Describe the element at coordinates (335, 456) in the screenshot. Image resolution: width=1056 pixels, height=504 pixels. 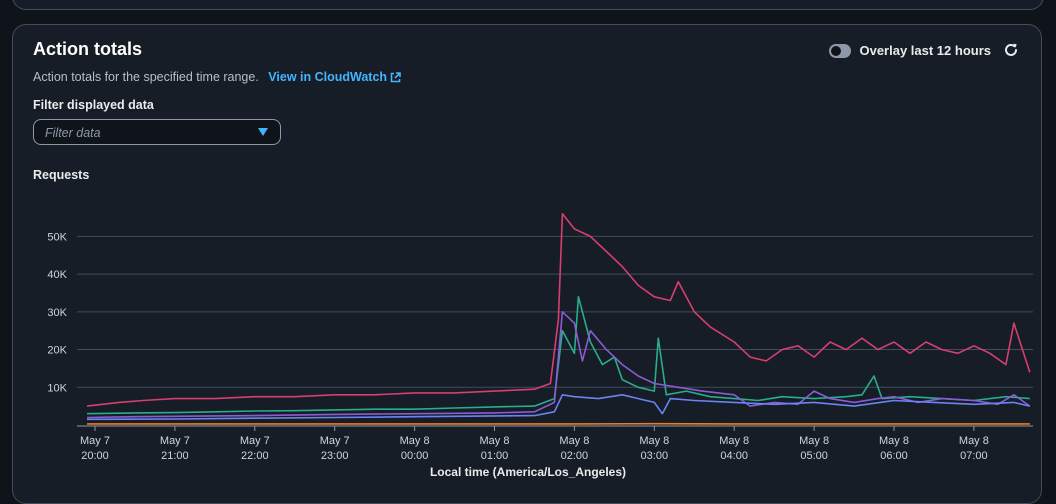
I see `x-tick-label-time: 23:00` at that location.